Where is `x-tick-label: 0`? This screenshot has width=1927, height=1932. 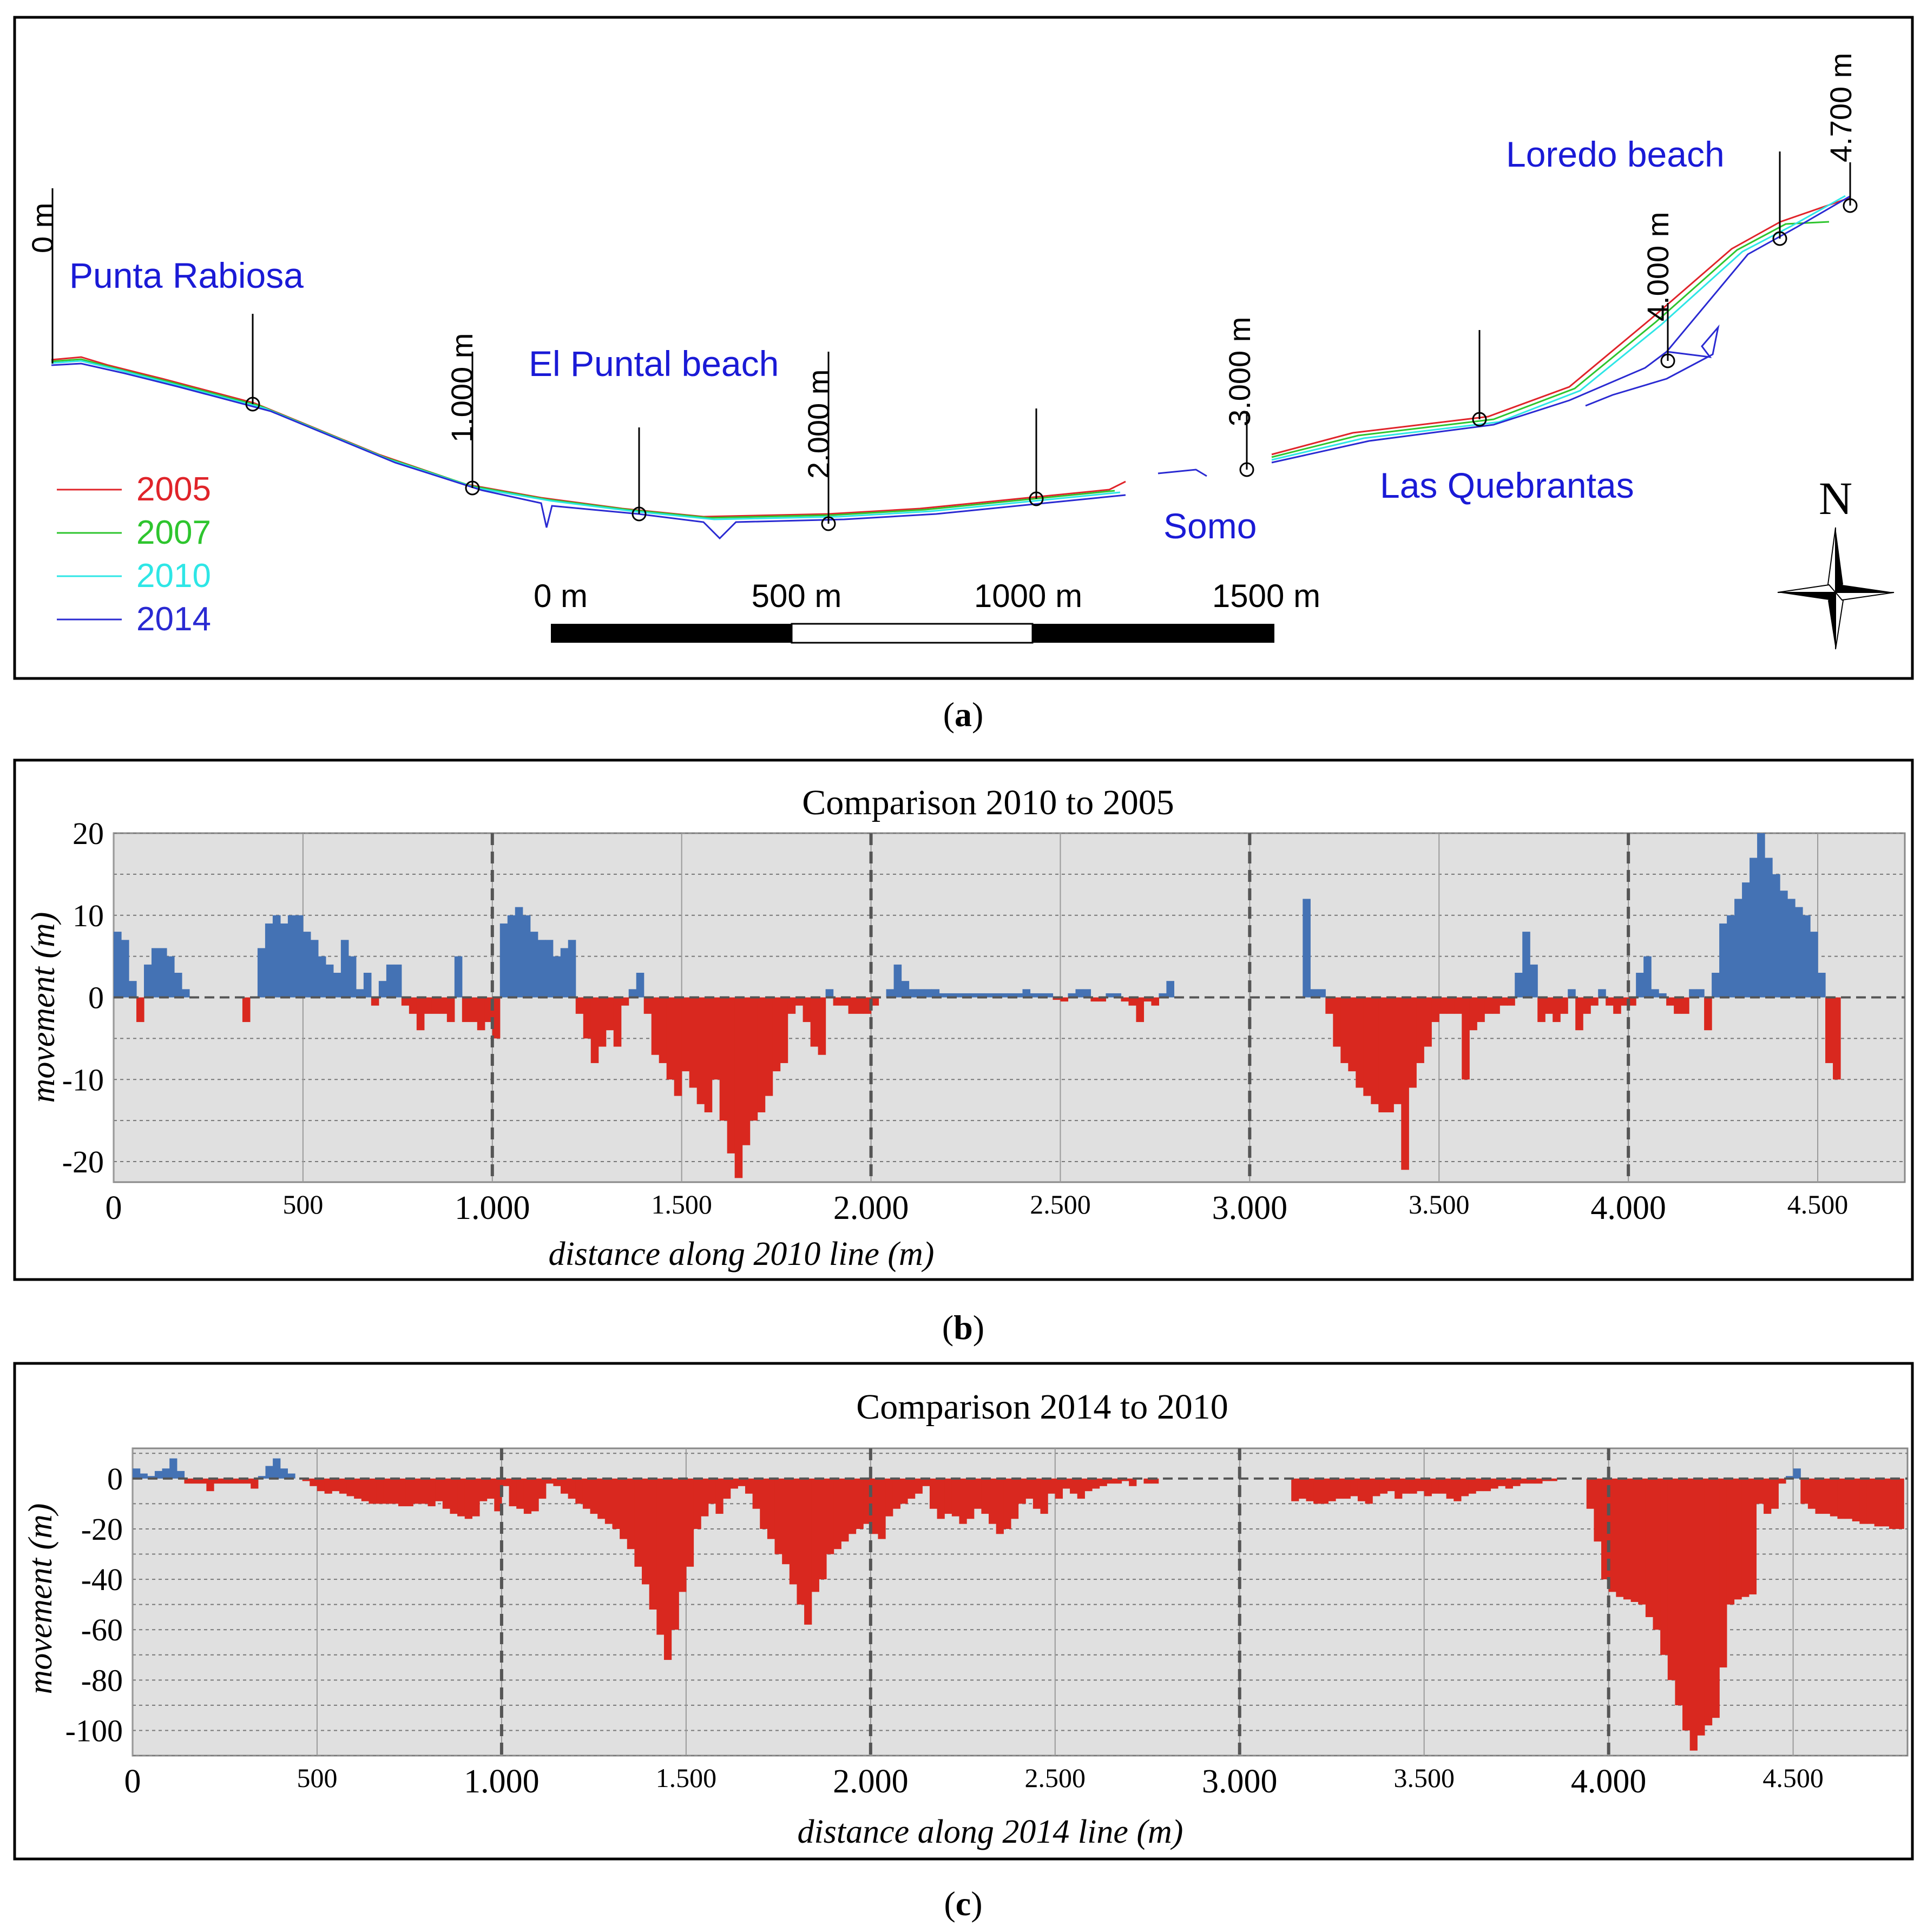 x-tick-label: 0 is located at coordinates (132, 1781).